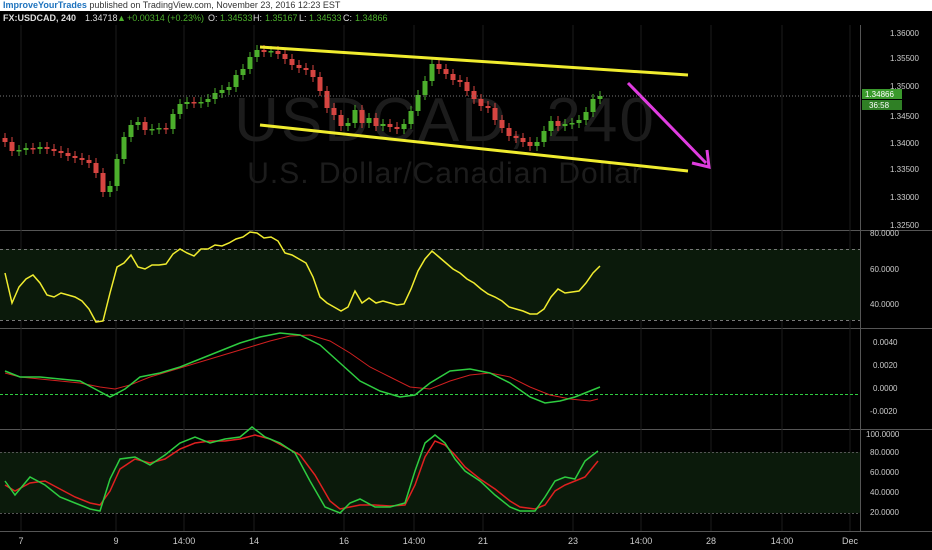 Image resolution: width=932 pixels, height=550 pixels. Describe the element at coordinates (884, 269) in the screenshot. I see `rsi-axis: 80.0000 60.0000 40.0000` at that location.